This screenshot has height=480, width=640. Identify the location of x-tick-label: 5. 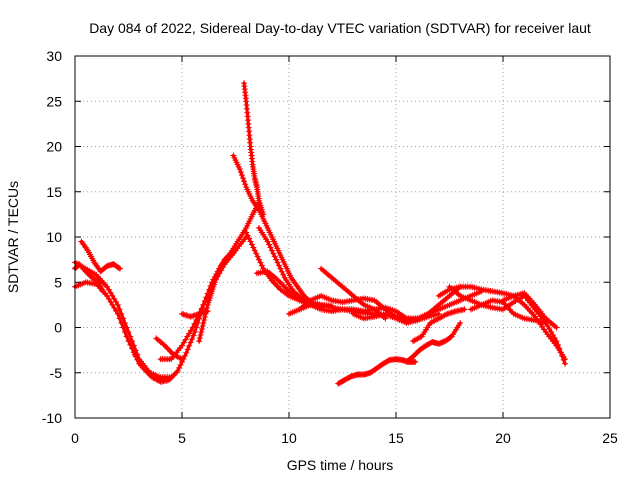
(182, 438).